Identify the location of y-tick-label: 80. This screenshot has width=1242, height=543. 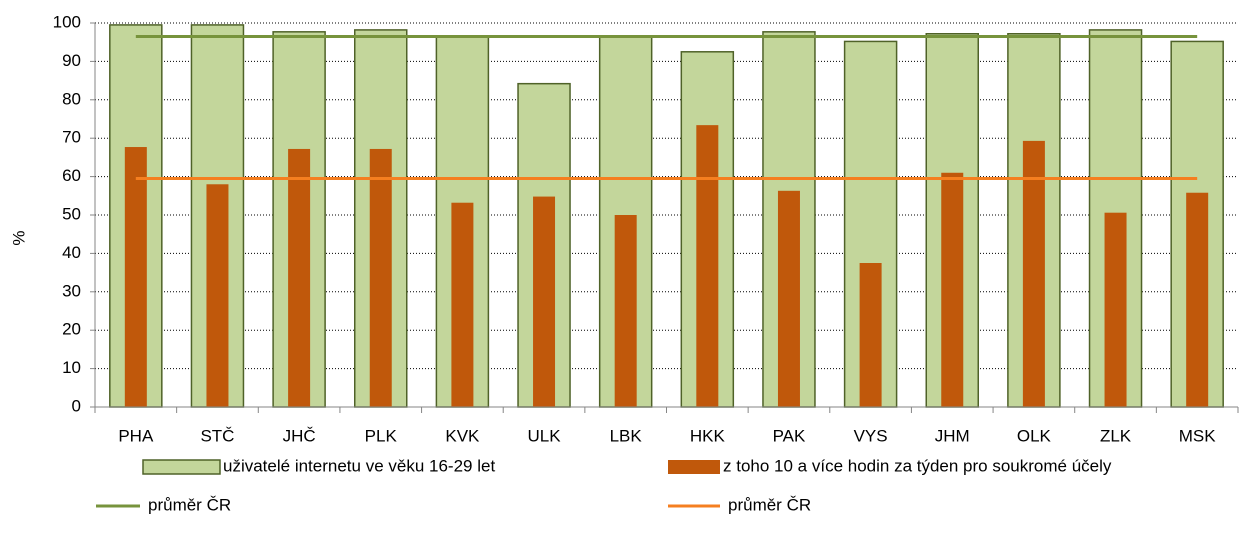
(71, 98).